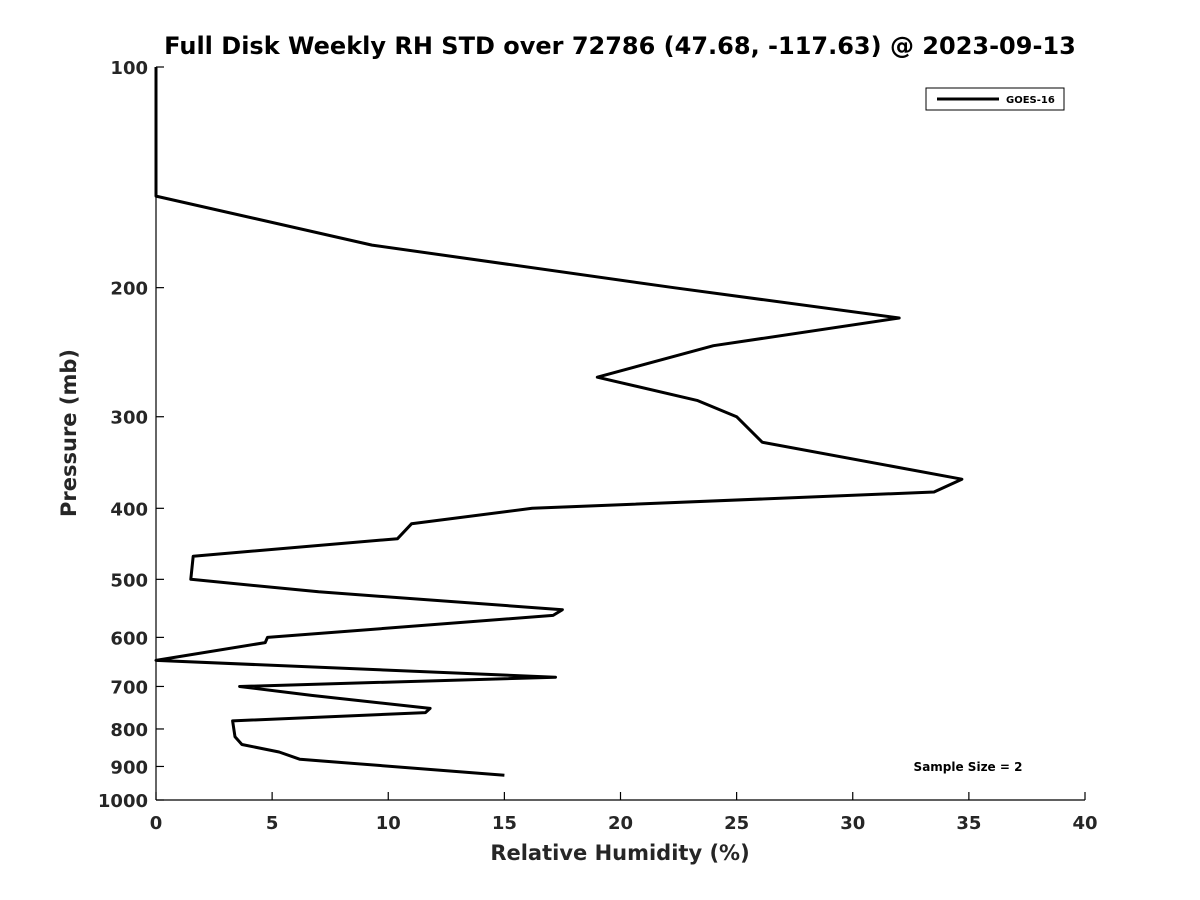  Describe the element at coordinates (388, 823) in the screenshot. I see `x-tick-label: 10` at that location.